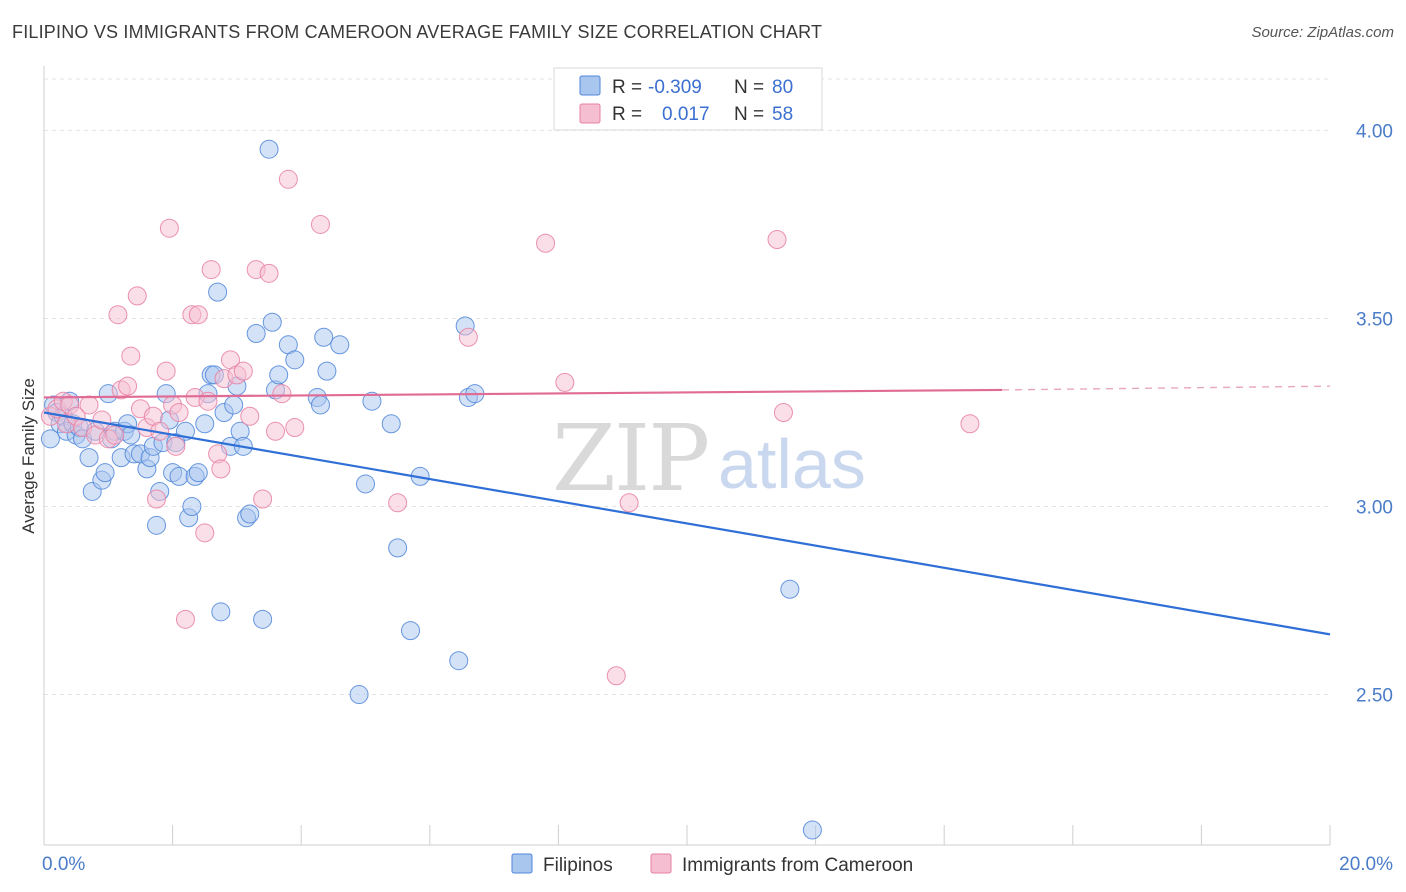  I want to click on x-tick-label-min: 0.0%, so click(63, 864).